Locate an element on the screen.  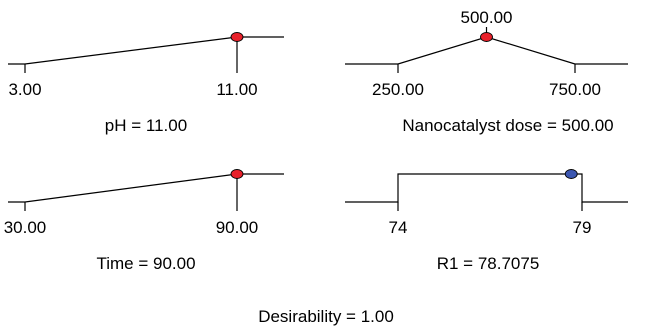
panel-caption: Nanocatalyst dose = 500.00 is located at coordinates (507, 125).